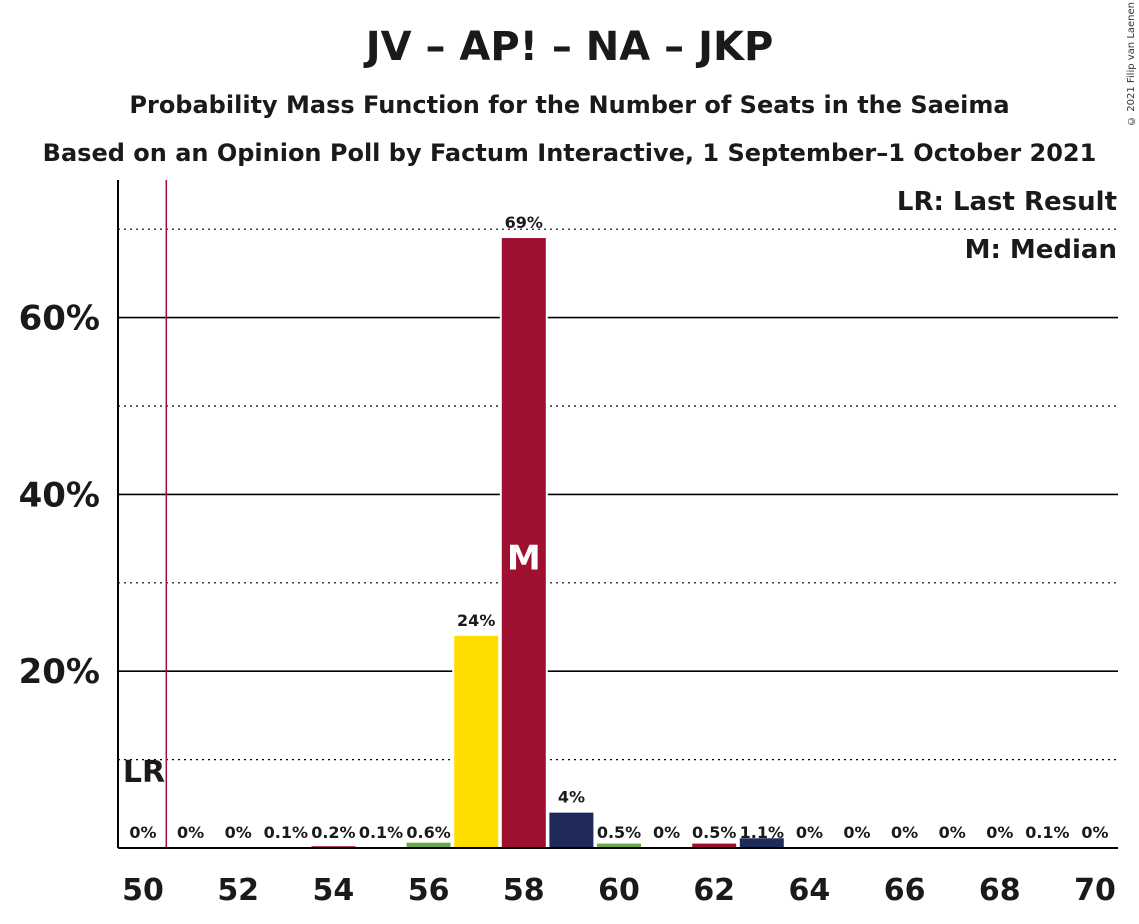 This screenshot has width=1139, height=924. Describe the element at coordinates (144, 772) in the screenshot. I see `last-result-marker: LR` at that location.